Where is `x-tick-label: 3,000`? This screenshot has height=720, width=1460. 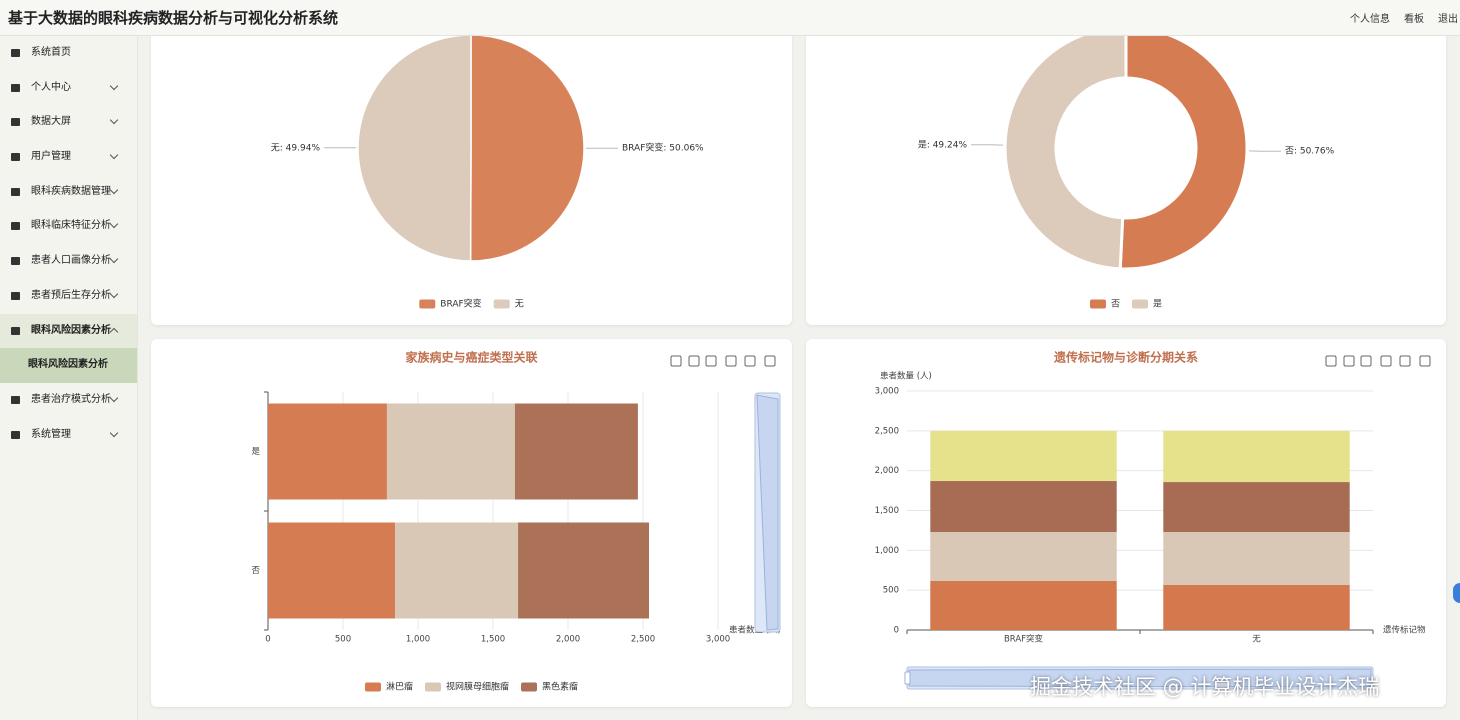
x-tick-label: 3,000 is located at coordinates (718, 640).